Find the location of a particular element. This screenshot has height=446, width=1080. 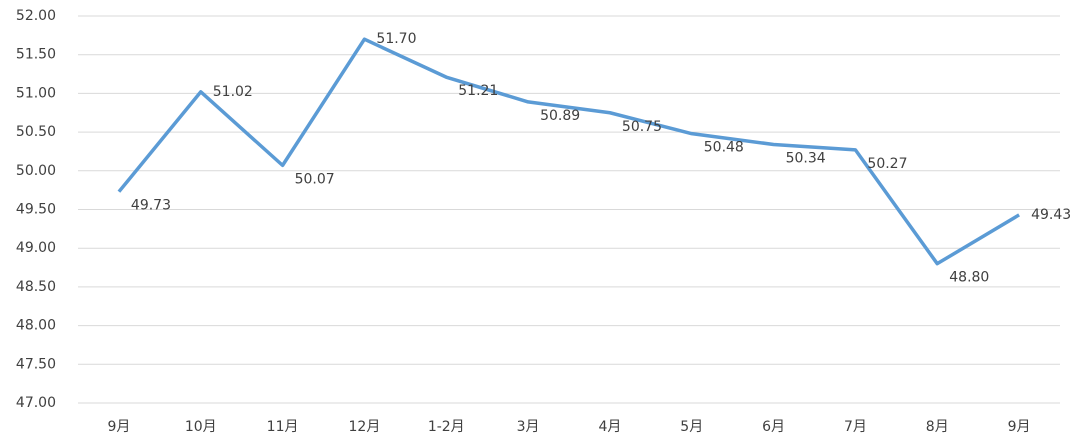

data-label: 49.43 is located at coordinates (1051, 215).